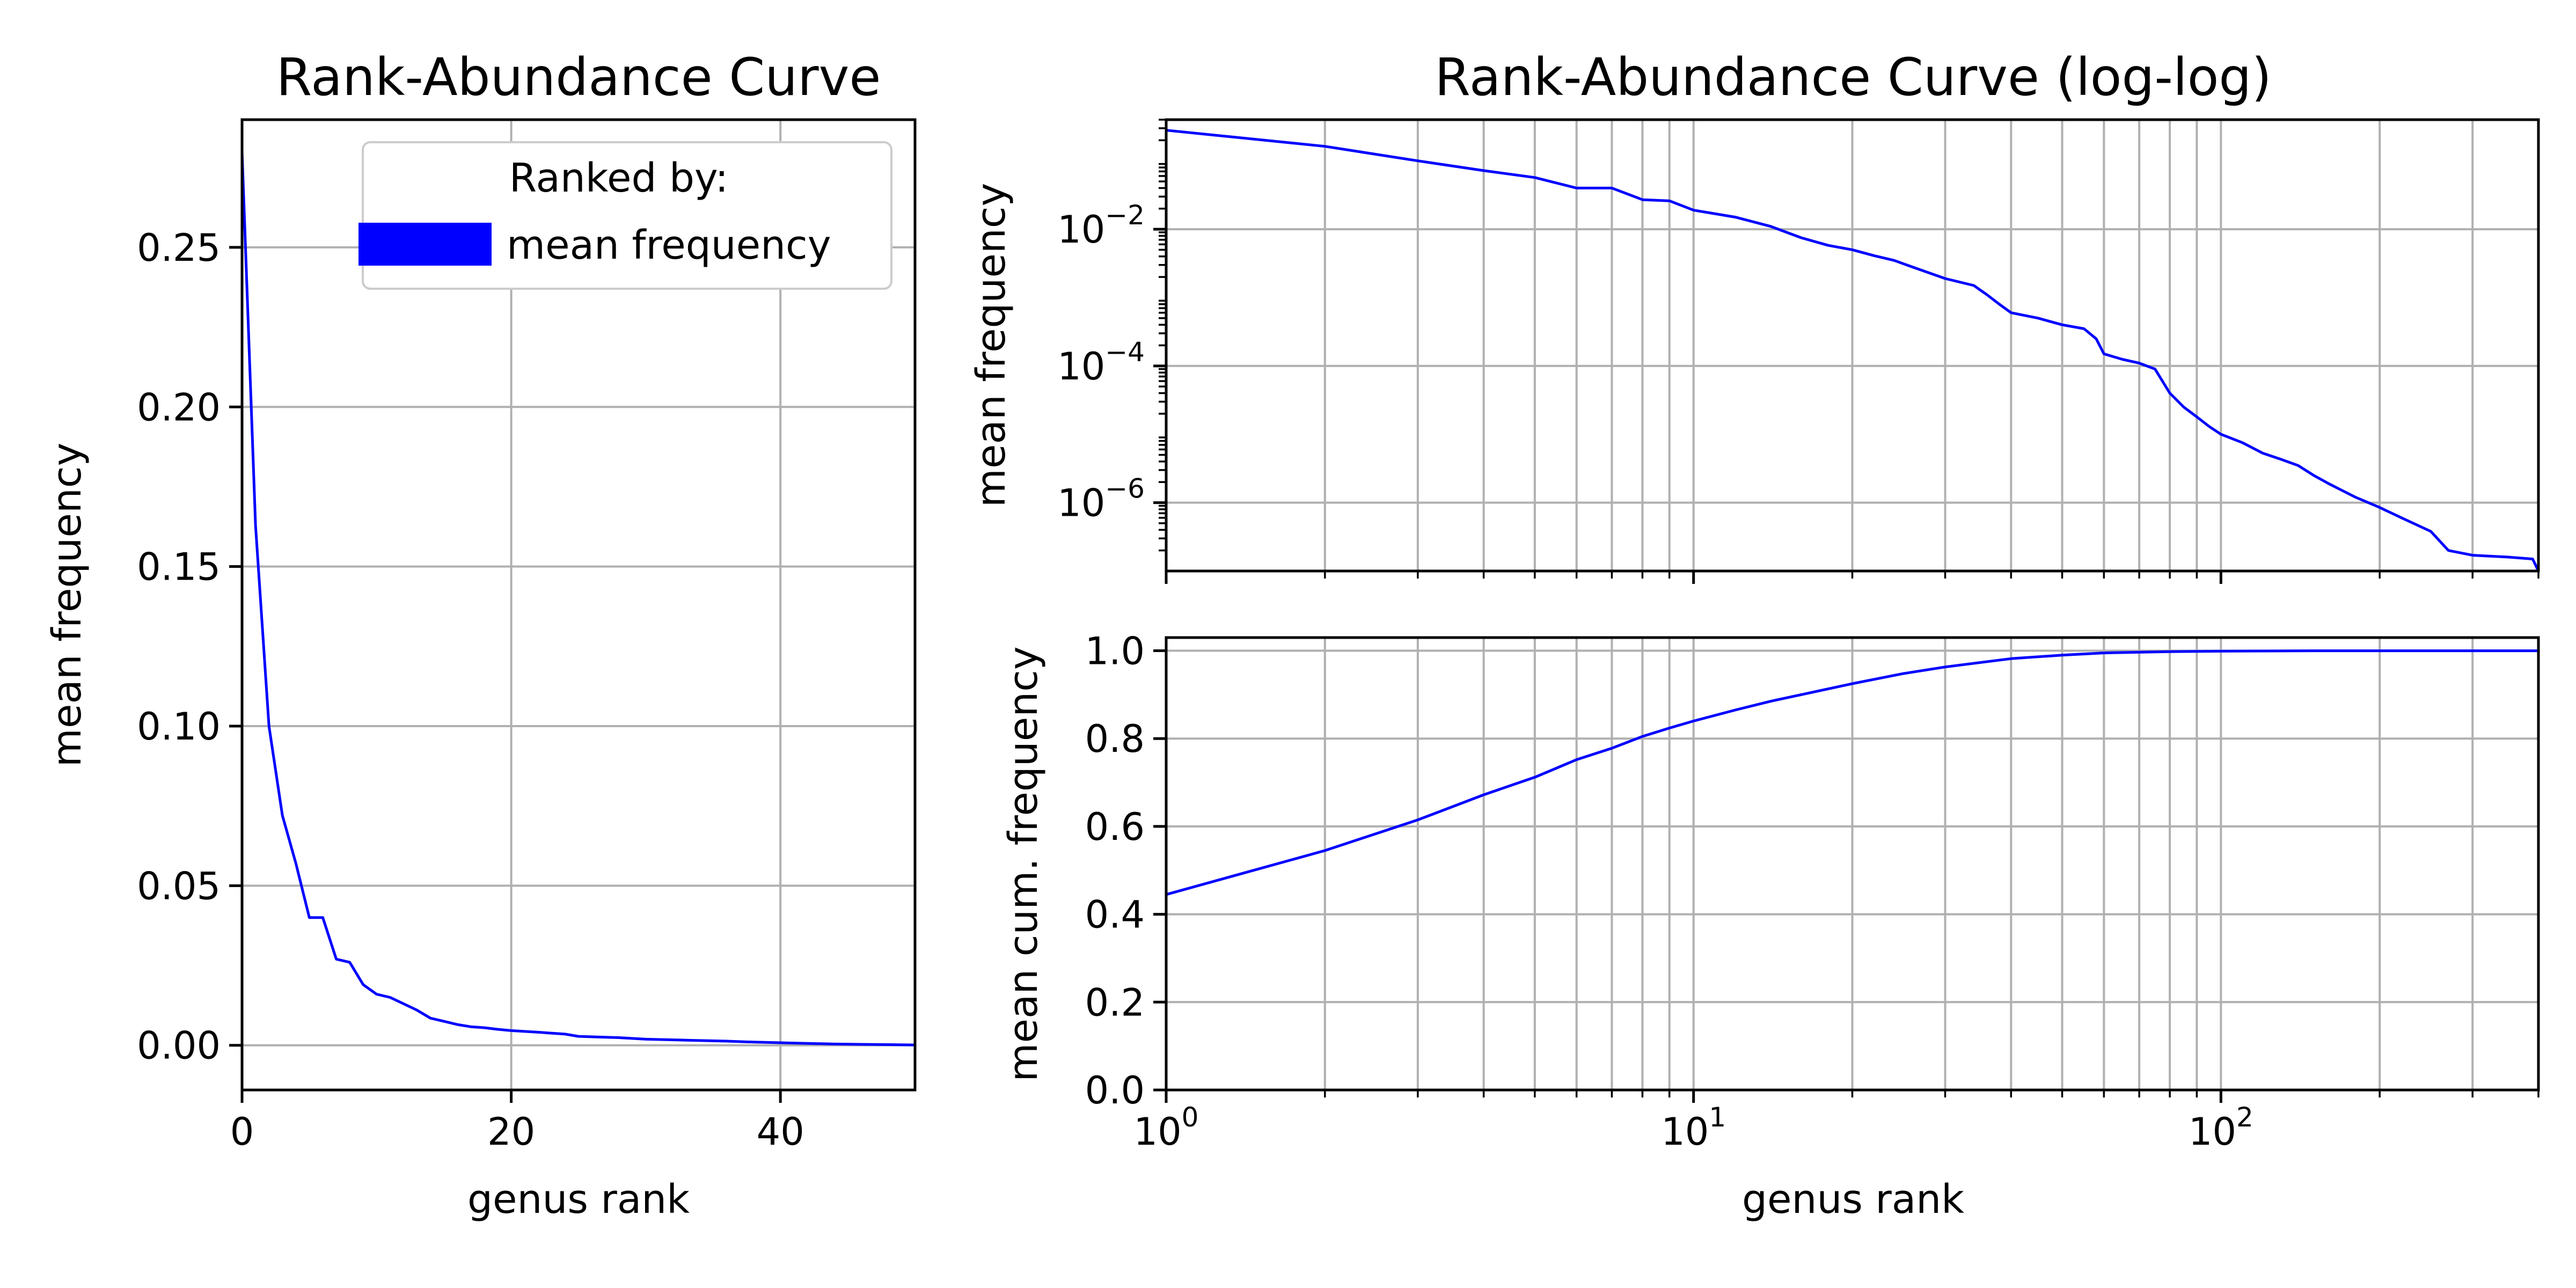 This screenshot has width=2576, height=1288. I want to click on y-tick-label: 0.4, so click(1115, 915).